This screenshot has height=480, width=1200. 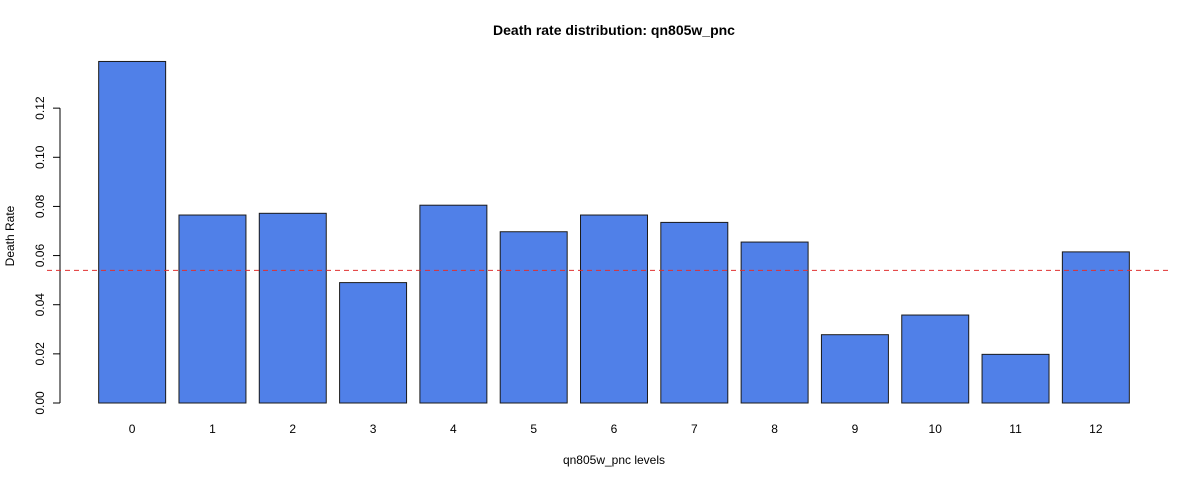 What do you see at coordinates (132, 429) in the screenshot?
I see `x-tick-label: 0` at bounding box center [132, 429].